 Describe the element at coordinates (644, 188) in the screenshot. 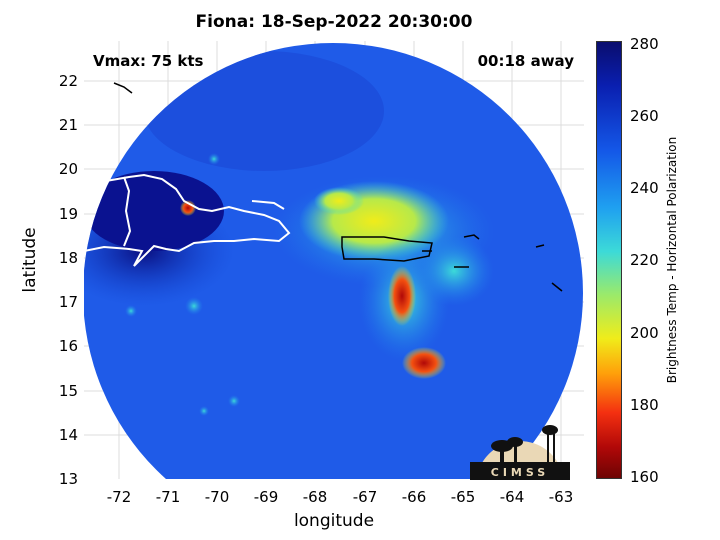

I see `colorbar-tick-label: 240` at that location.